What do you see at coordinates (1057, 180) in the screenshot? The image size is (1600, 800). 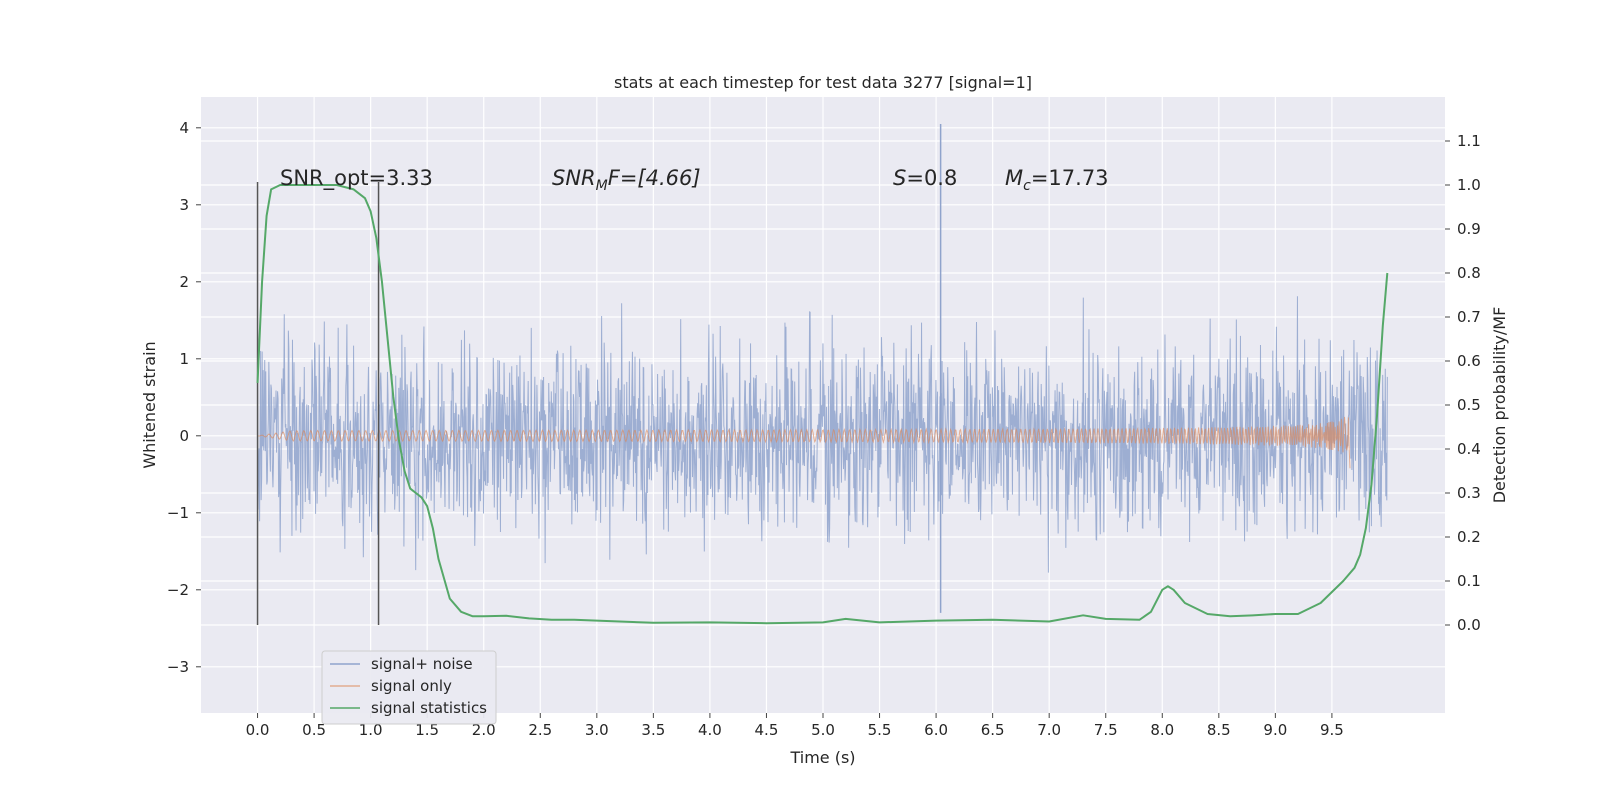 I see `annotation-mc: Mc=17.73` at bounding box center [1057, 180].